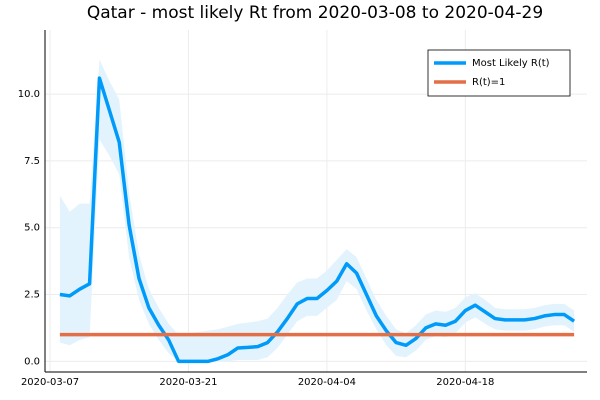  Describe the element at coordinates (488, 82) in the screenshot. I see `legend-label: R(t)=1` at that location.